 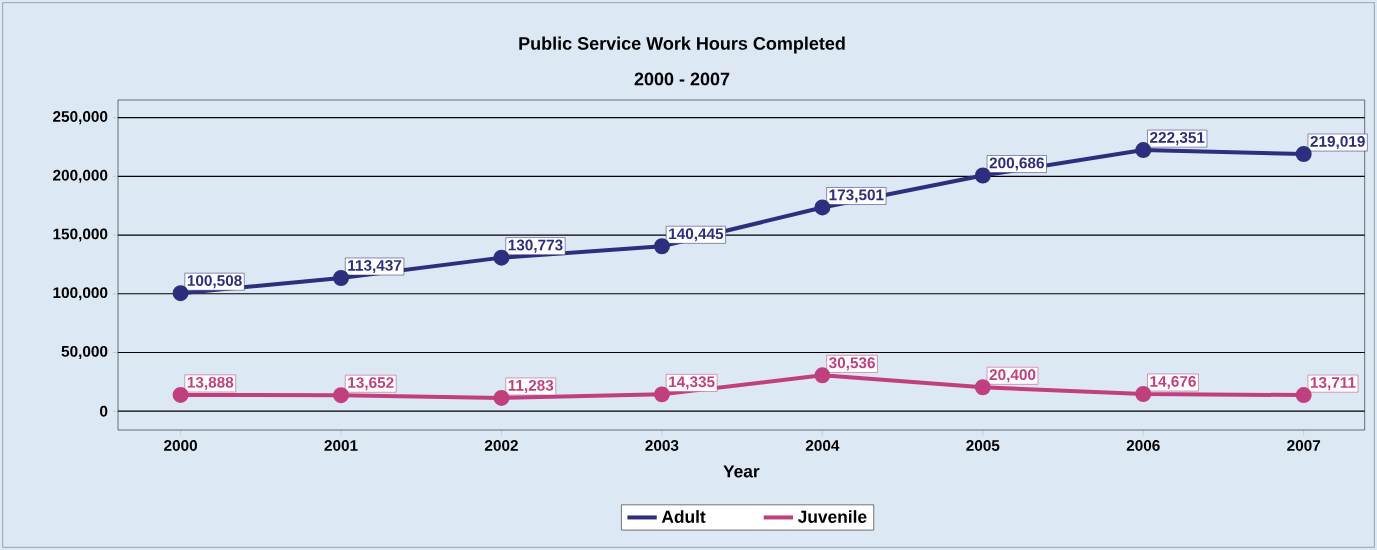 I want to click on data-label: 20,400, so click(x=1012, y=376).